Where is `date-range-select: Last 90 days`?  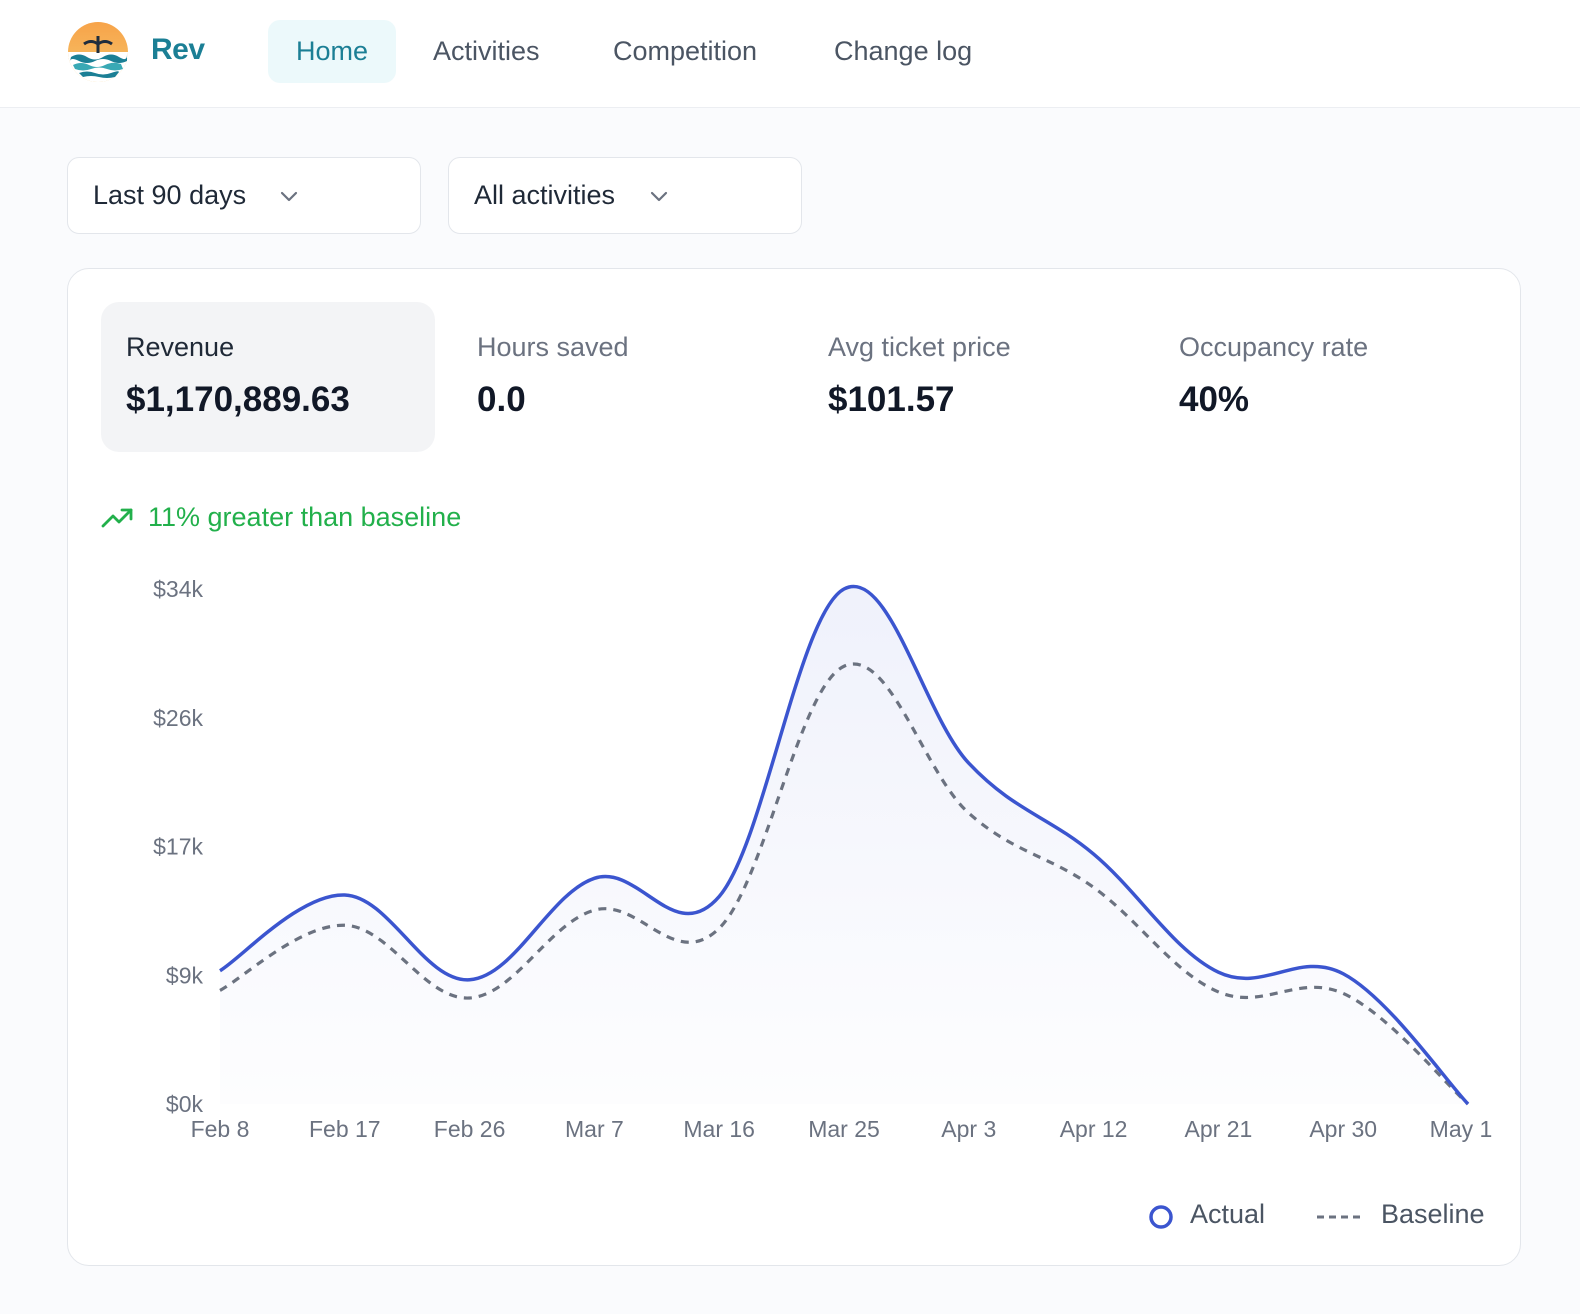 date-range-select: Last 90 days is located at coordinates (244, 195).